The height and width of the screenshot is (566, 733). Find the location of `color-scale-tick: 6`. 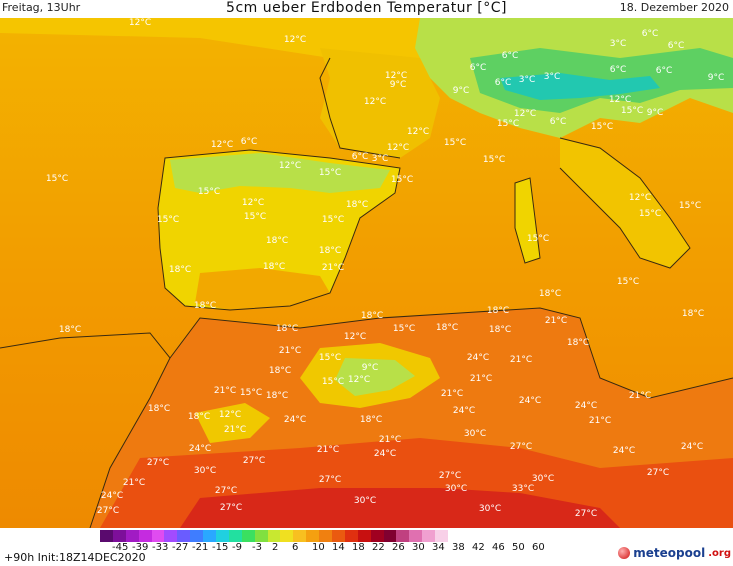

color-scale-tick: 6 is located at coordinates (295, 547).